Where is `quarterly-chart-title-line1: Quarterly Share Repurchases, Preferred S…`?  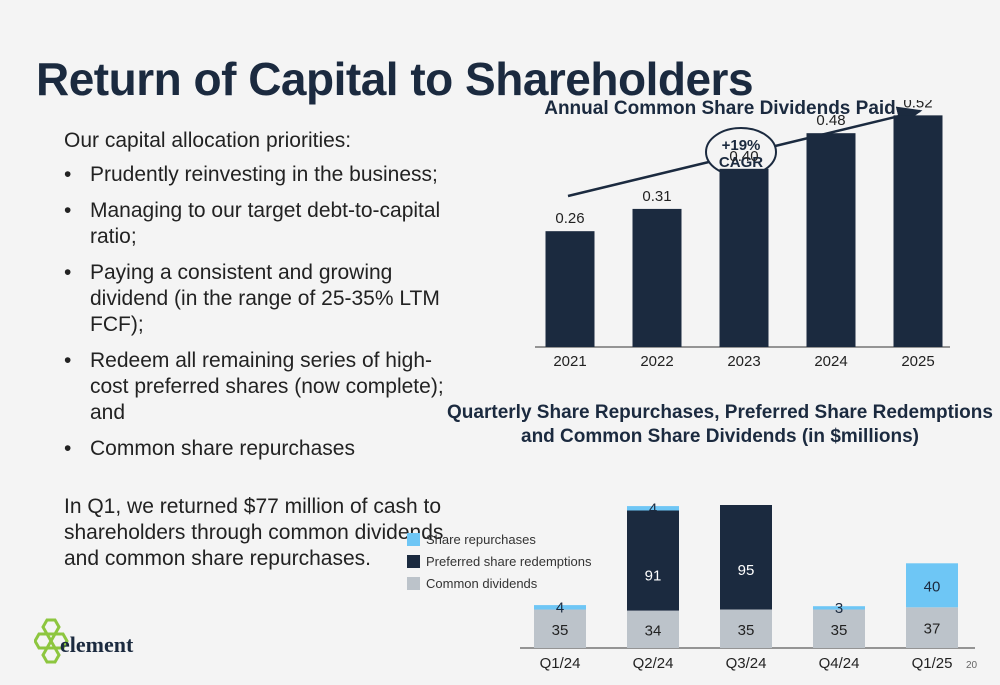
quarterly-chart-title-line1: Quarterly Share Repurchases, Preferred S… is located at coordinates (720, 412).